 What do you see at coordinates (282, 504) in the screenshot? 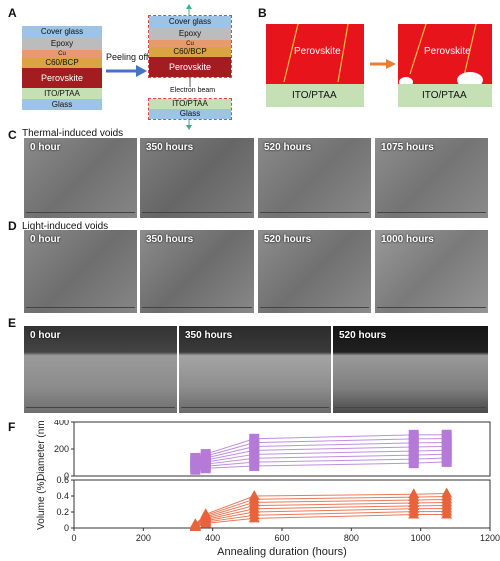
I see `plot-frame` at bounding box center [282, 504].